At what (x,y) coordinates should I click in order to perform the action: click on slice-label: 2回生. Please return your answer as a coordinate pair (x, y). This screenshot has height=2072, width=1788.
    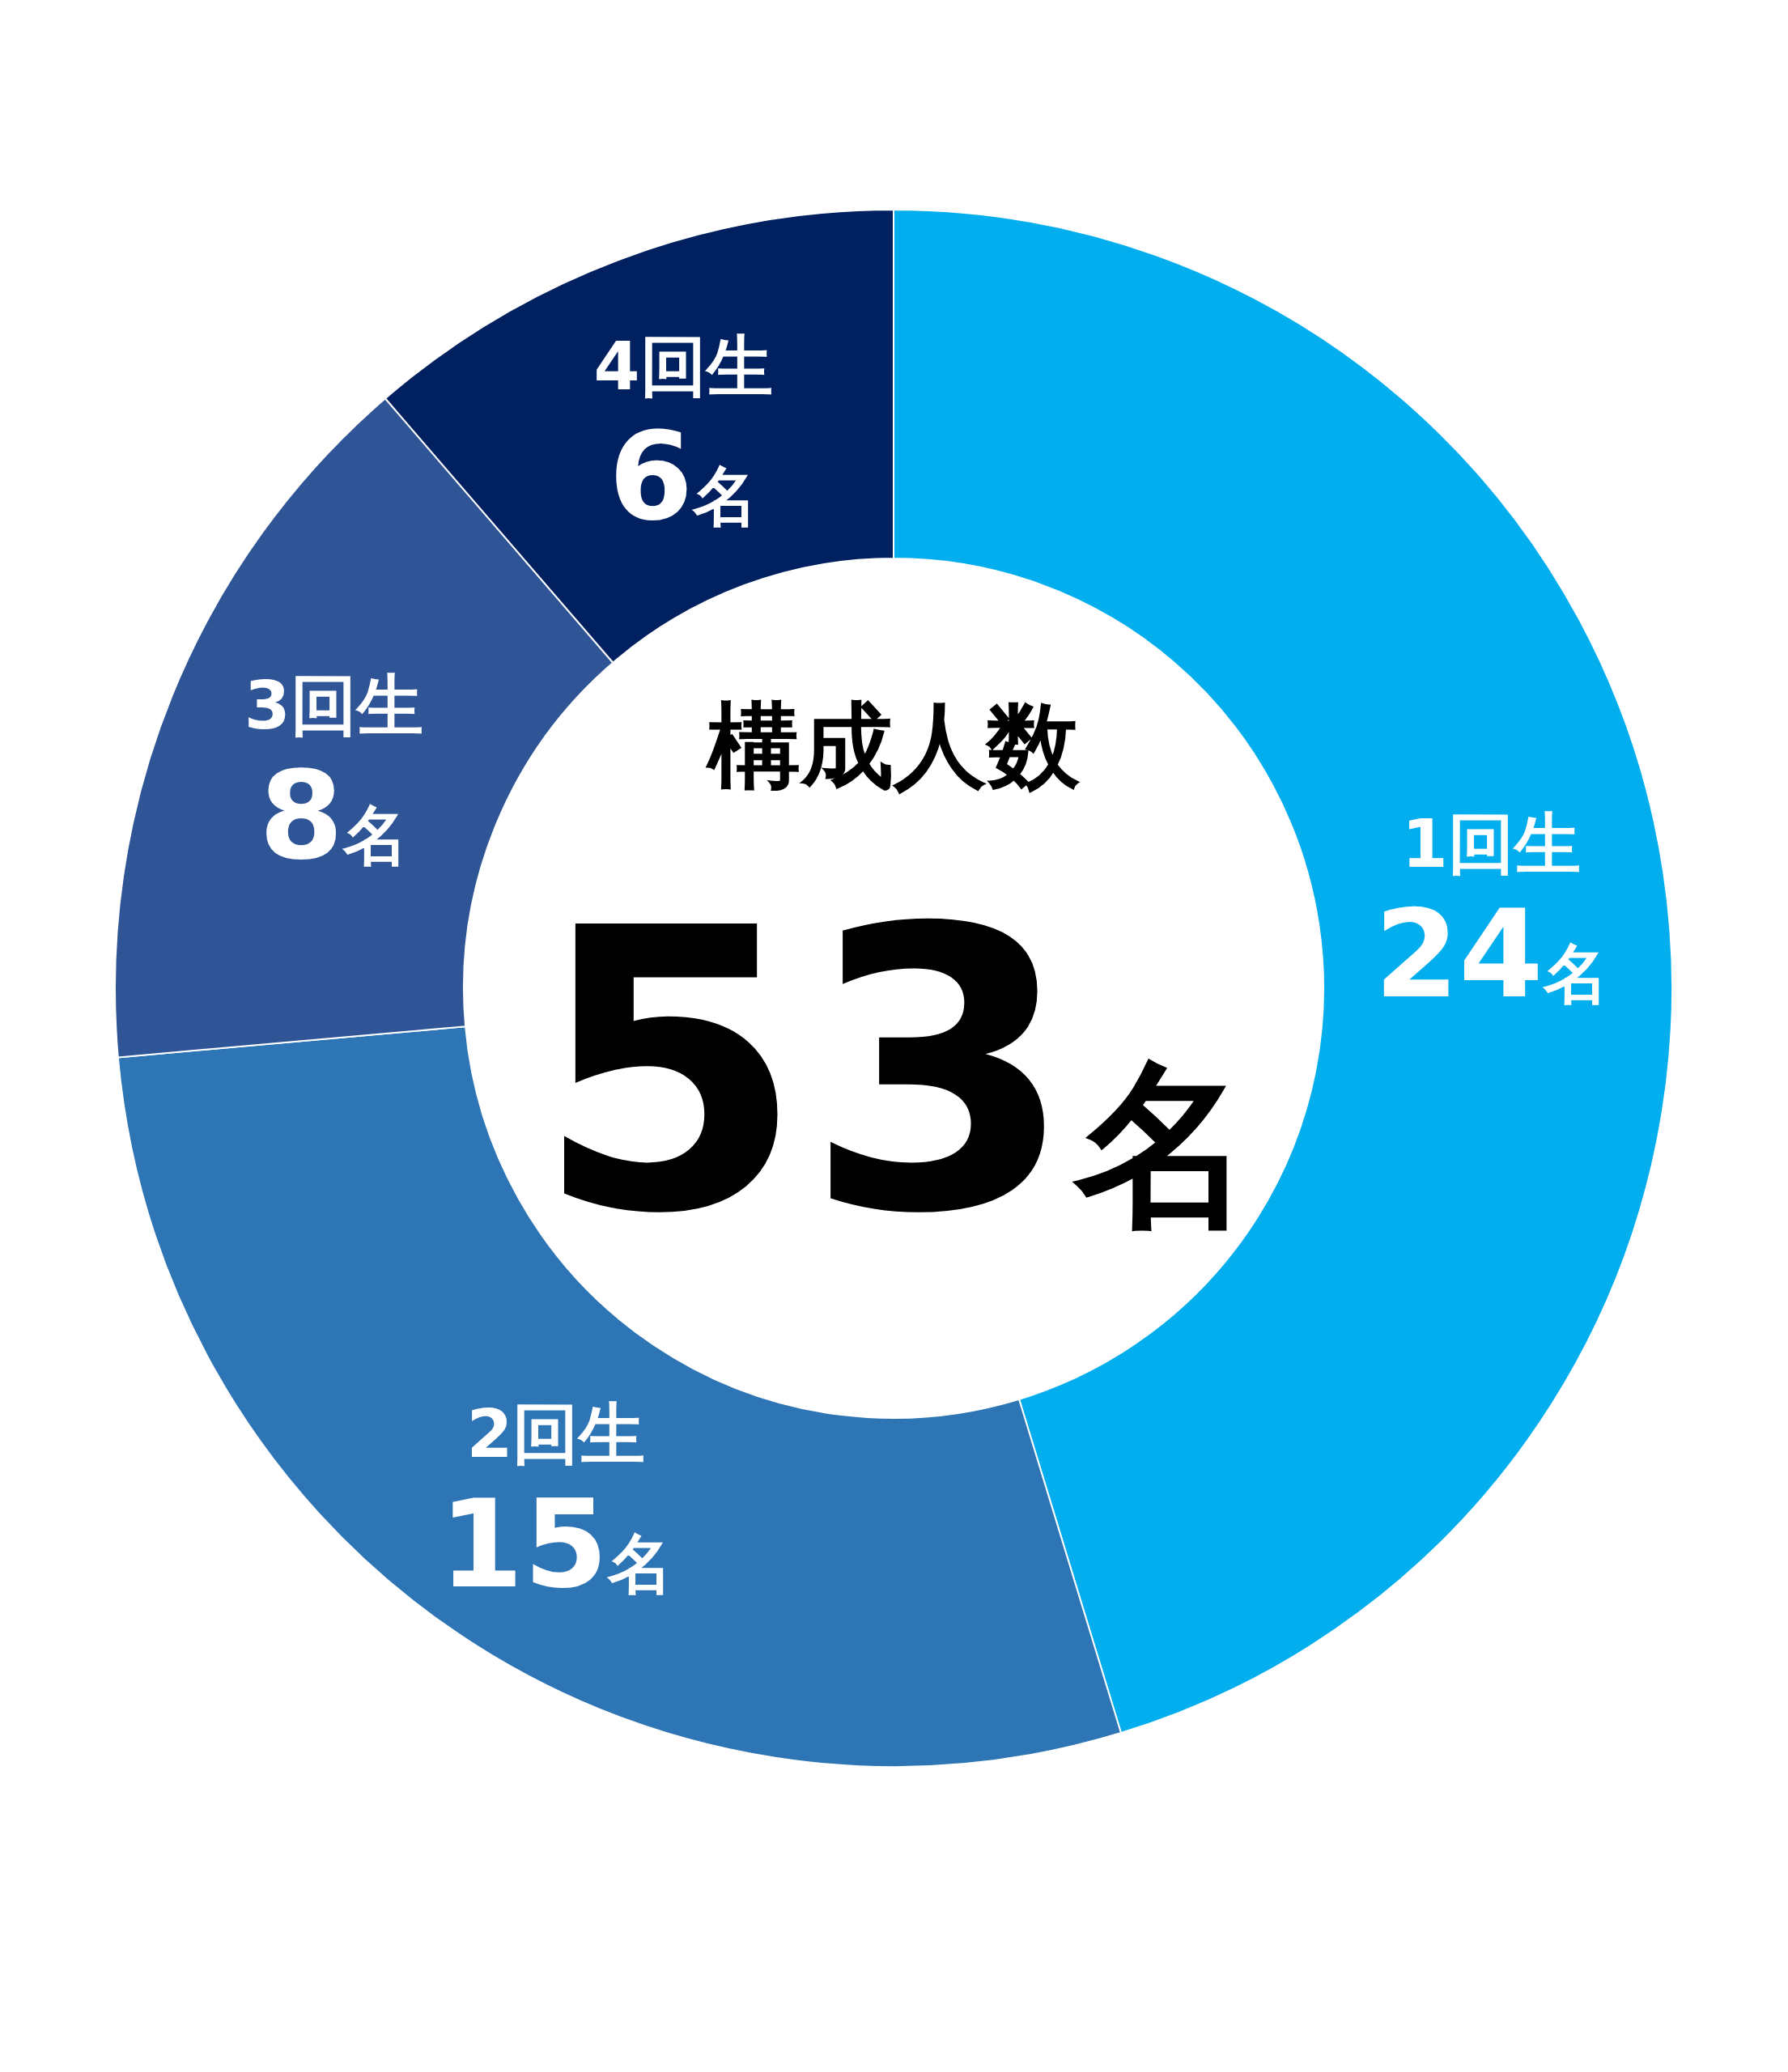
    Looking at the image, I should click on (556, 1434).